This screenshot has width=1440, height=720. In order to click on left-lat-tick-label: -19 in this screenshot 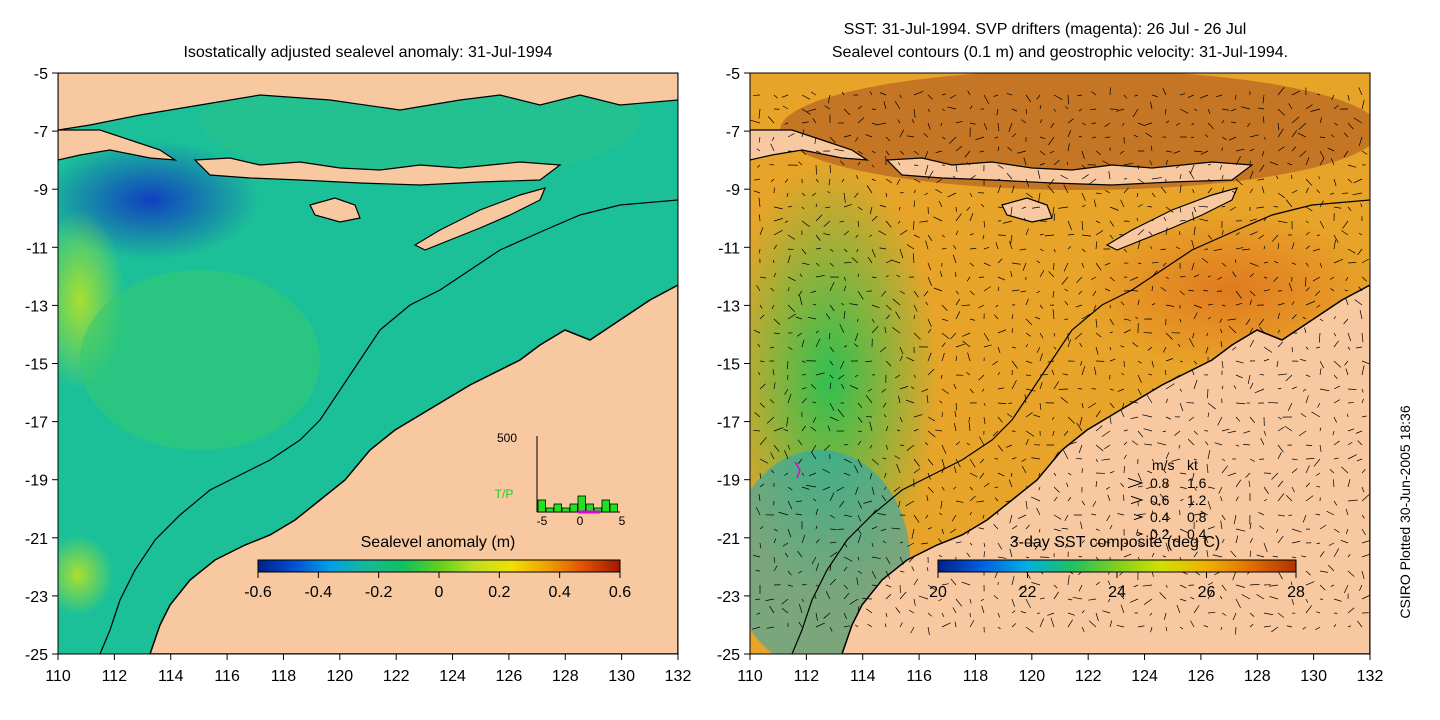, I will do `click(36, 481)`.